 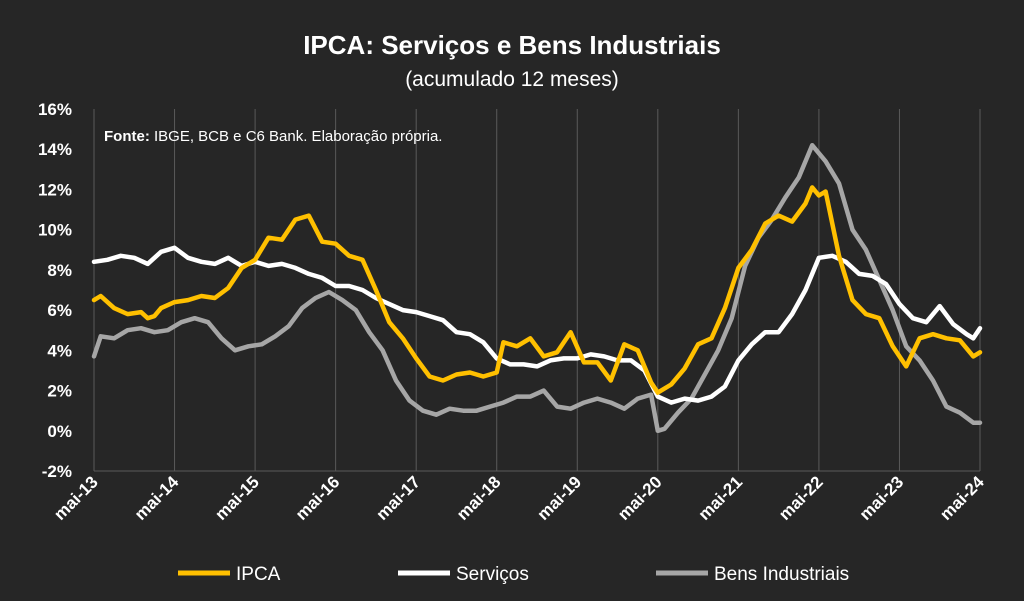 What do you see at coordinates (127, 136) in the screenshot?
I see `source-label: Fonte:` at bounding box center [127, 136].